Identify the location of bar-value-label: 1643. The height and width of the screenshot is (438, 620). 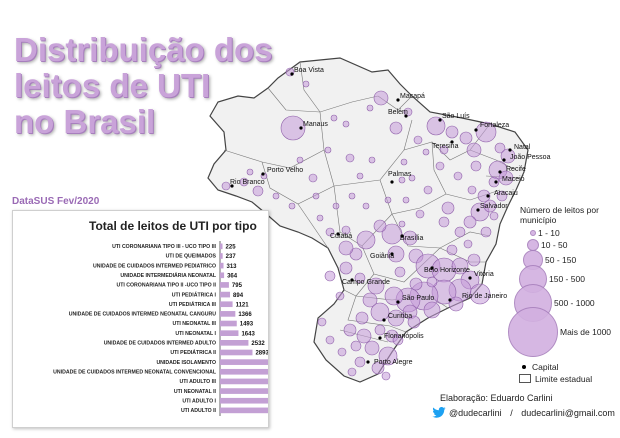
(248, 334).